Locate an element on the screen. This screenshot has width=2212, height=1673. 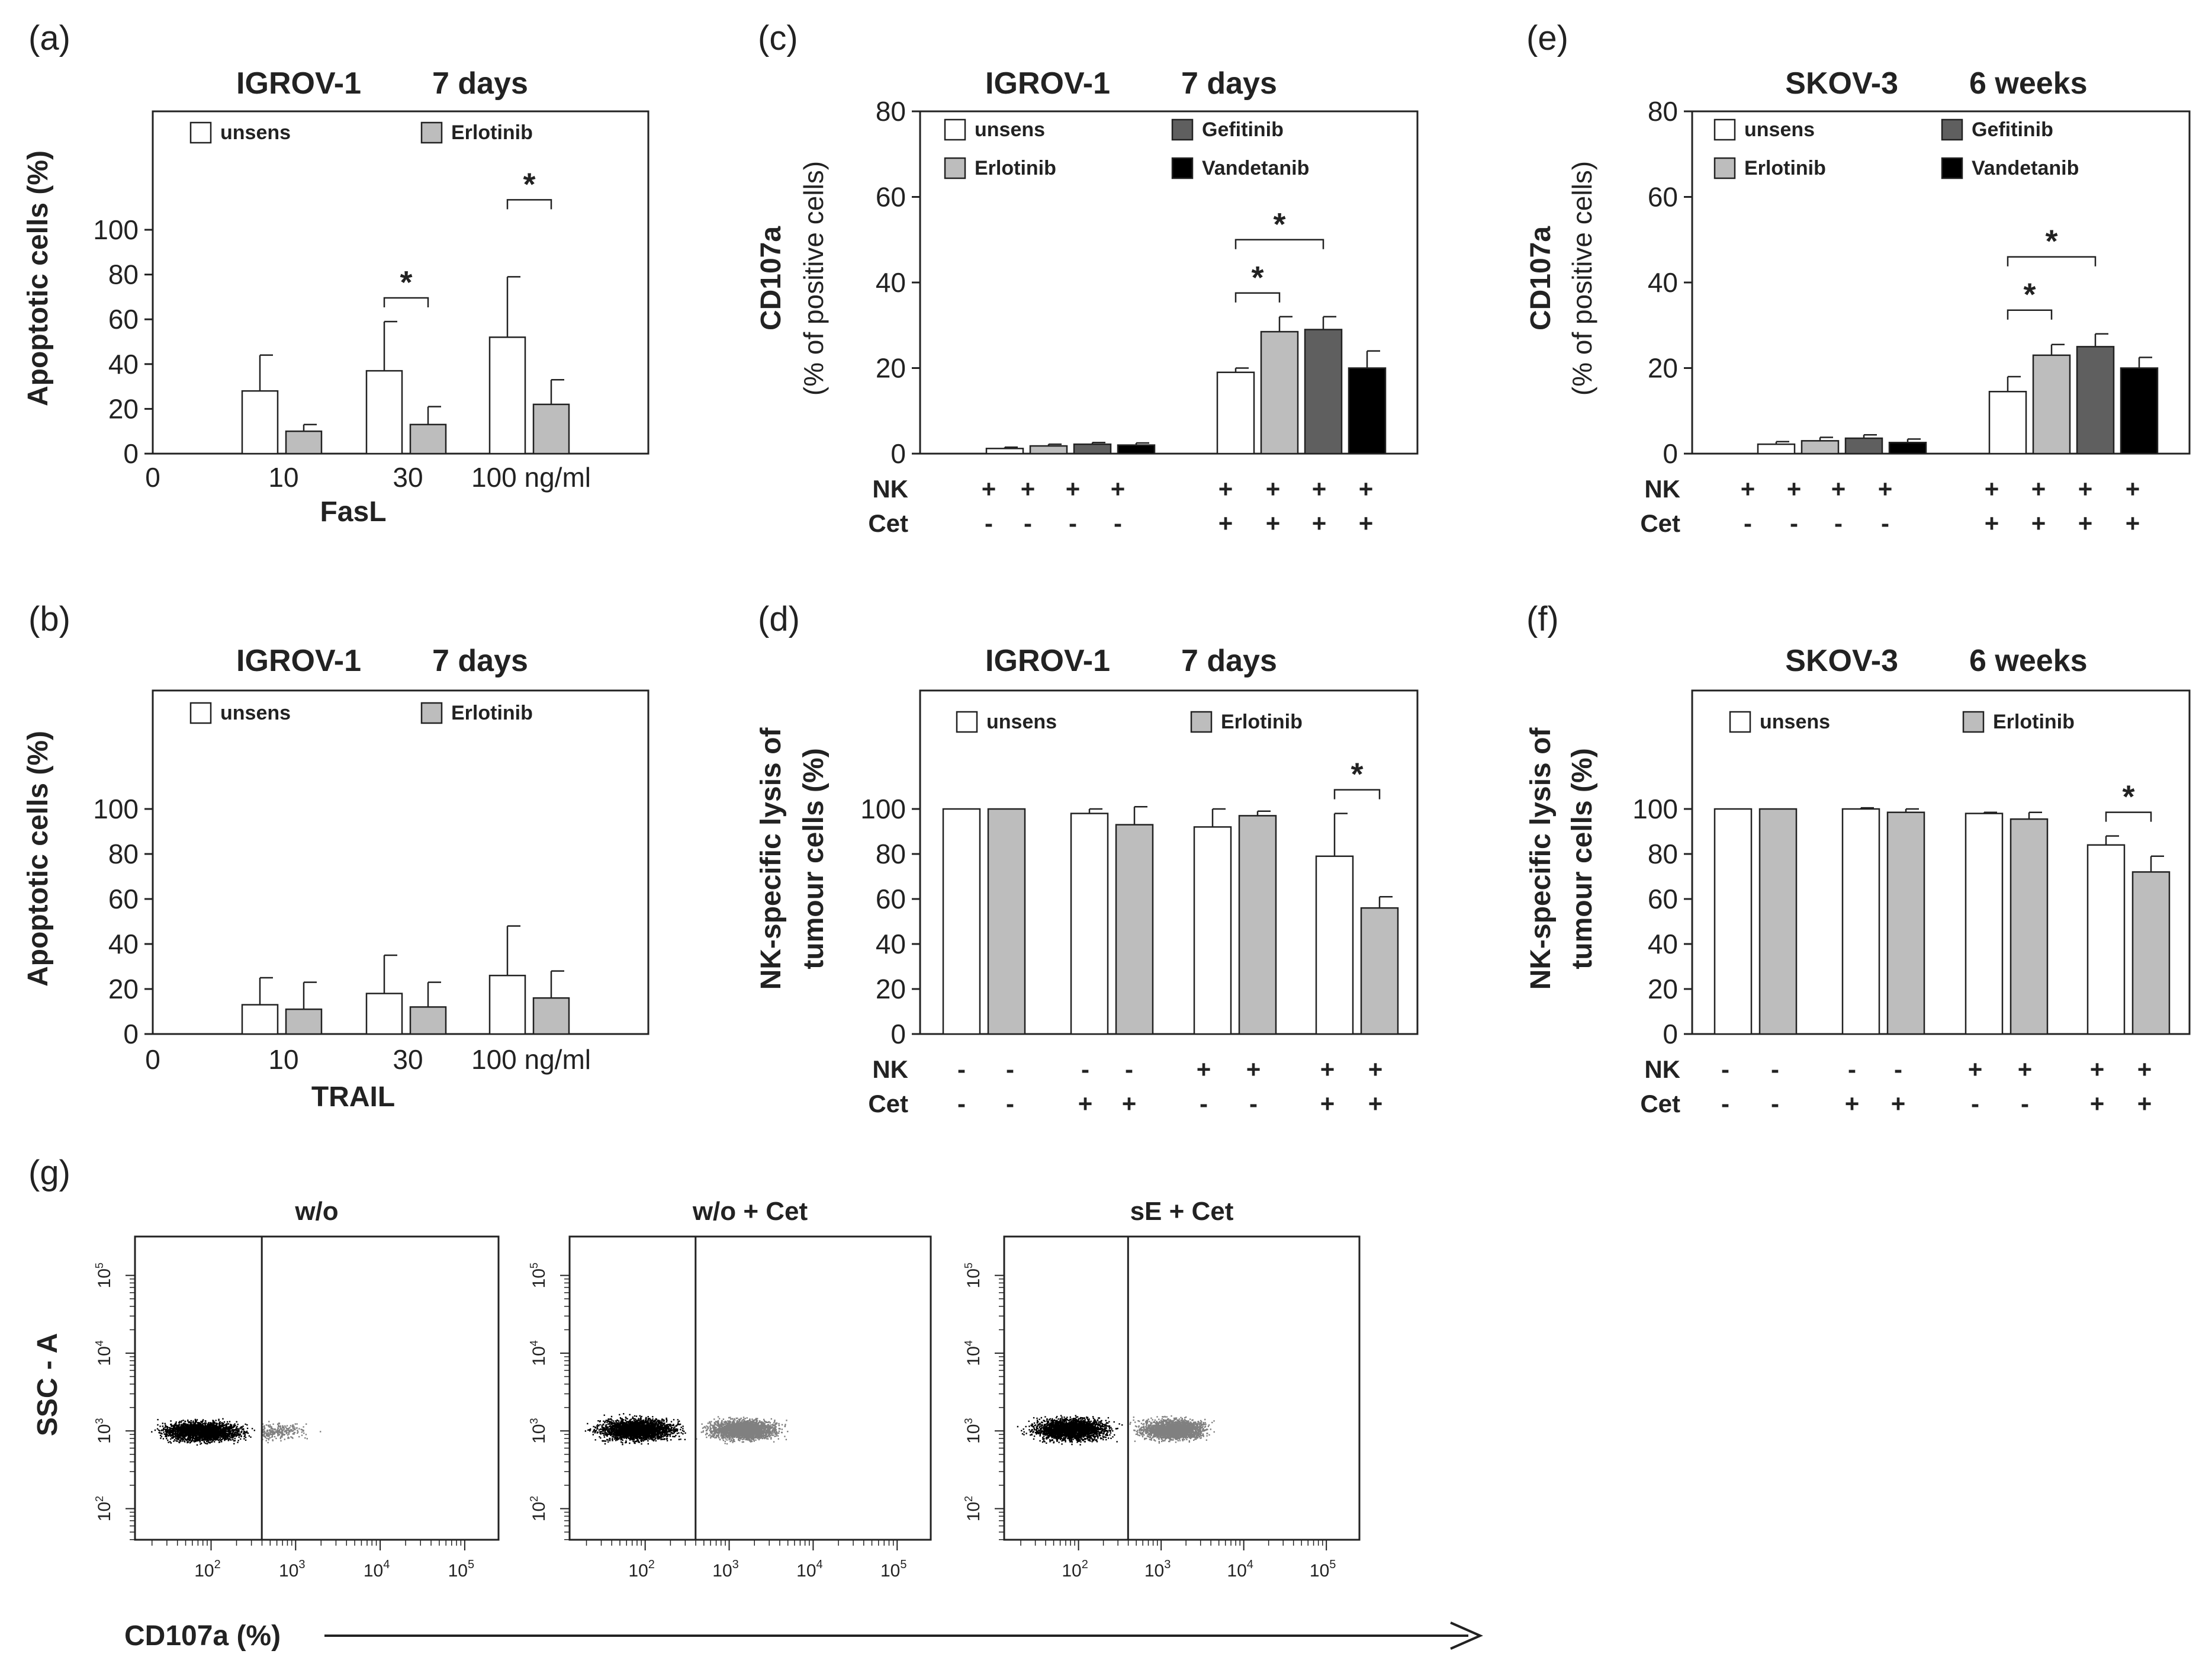
panel-label: (b) is located at coordinates (49, 619).